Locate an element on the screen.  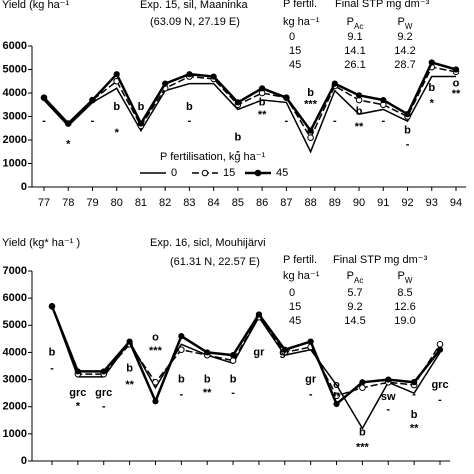
x-tick-label: 87 is located at coordinates (286, 203).